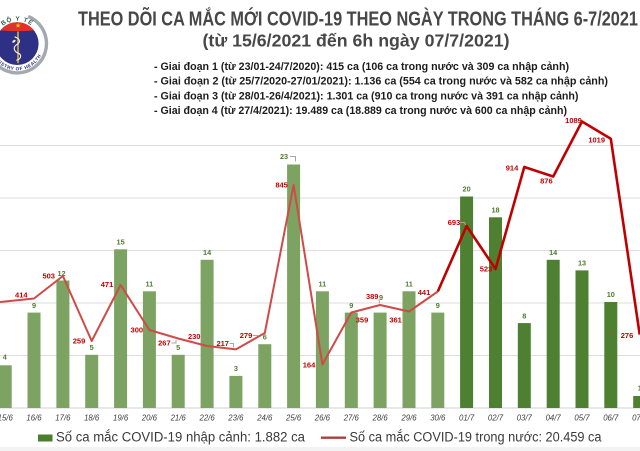 Image resolution: width=640 pixels, height=451 pixels. I want to click on svg-text: 27/6, so click(351, 417).